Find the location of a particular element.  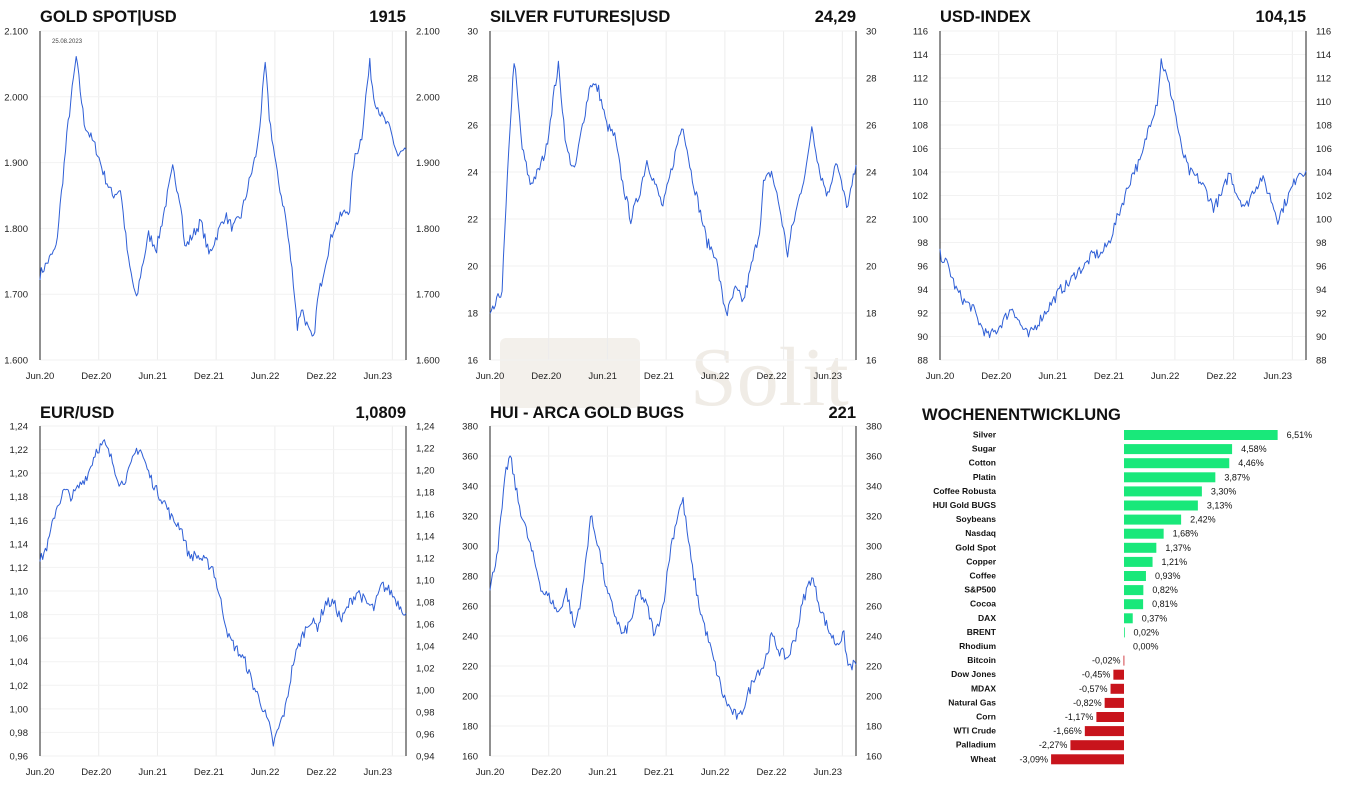

y-tick-label-left: 320 is located at coordinates (470, 517).